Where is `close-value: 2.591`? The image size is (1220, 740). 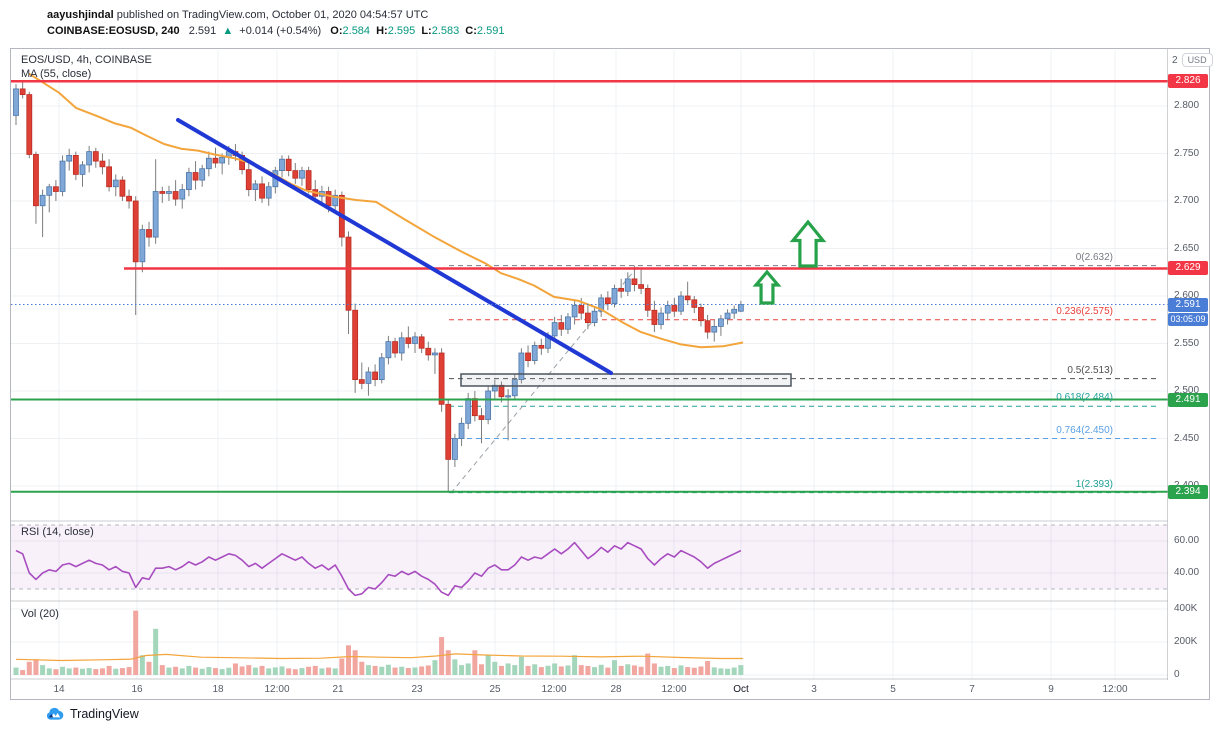
close-value: 2.591 is located at coordinates (490, 31).